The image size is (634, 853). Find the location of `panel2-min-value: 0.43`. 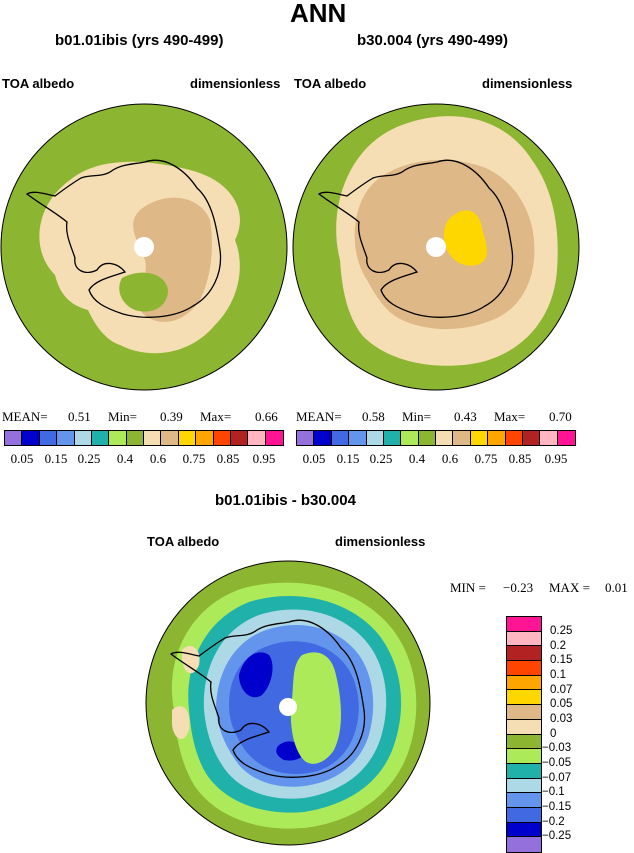

panel2-min-value: 0.43 is located at coordinates (465, 416).